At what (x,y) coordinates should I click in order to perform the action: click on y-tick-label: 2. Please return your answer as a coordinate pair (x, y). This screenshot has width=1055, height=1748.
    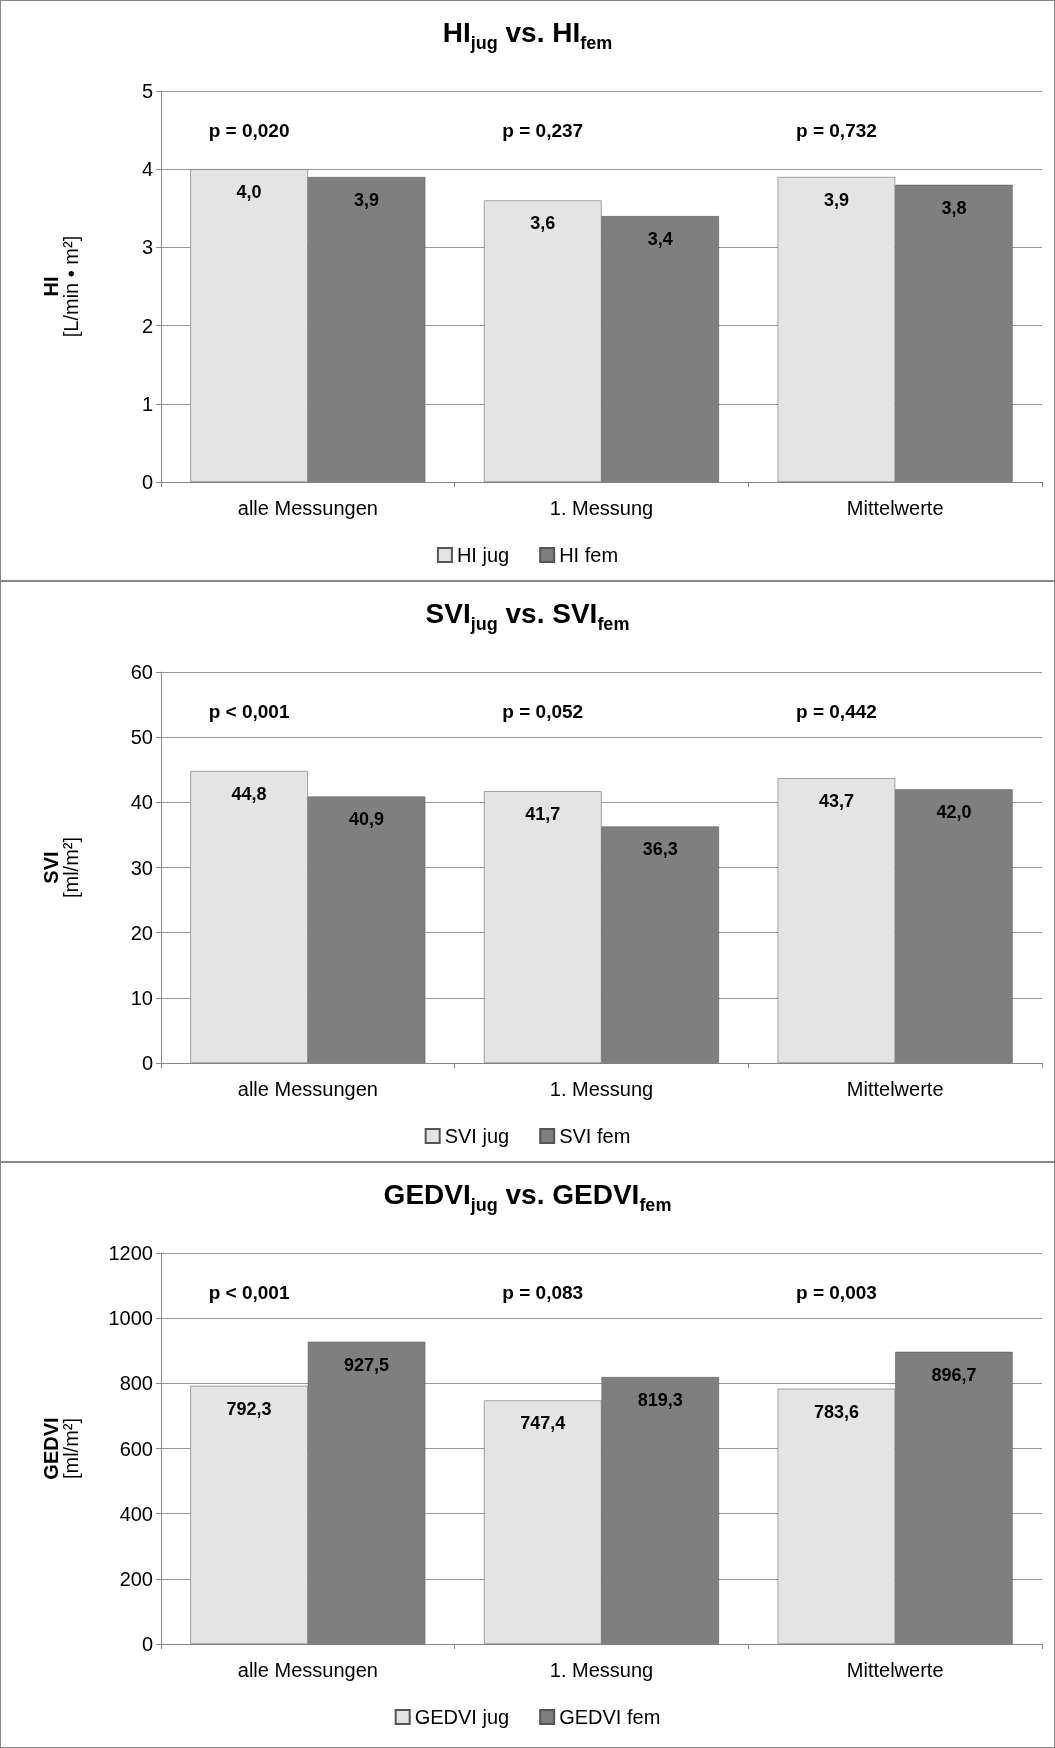
    Looking at the image, I should click on (147, 325).